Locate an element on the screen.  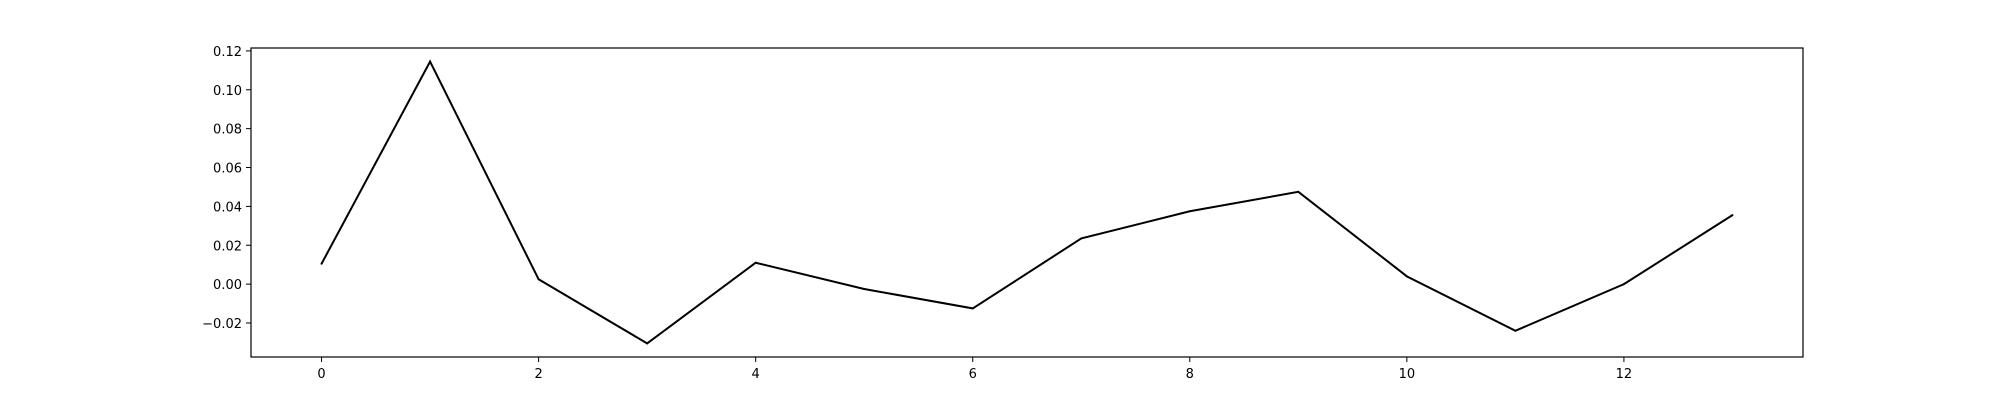
y-tick-label: −0.02 is located at coordinates (222, 324).